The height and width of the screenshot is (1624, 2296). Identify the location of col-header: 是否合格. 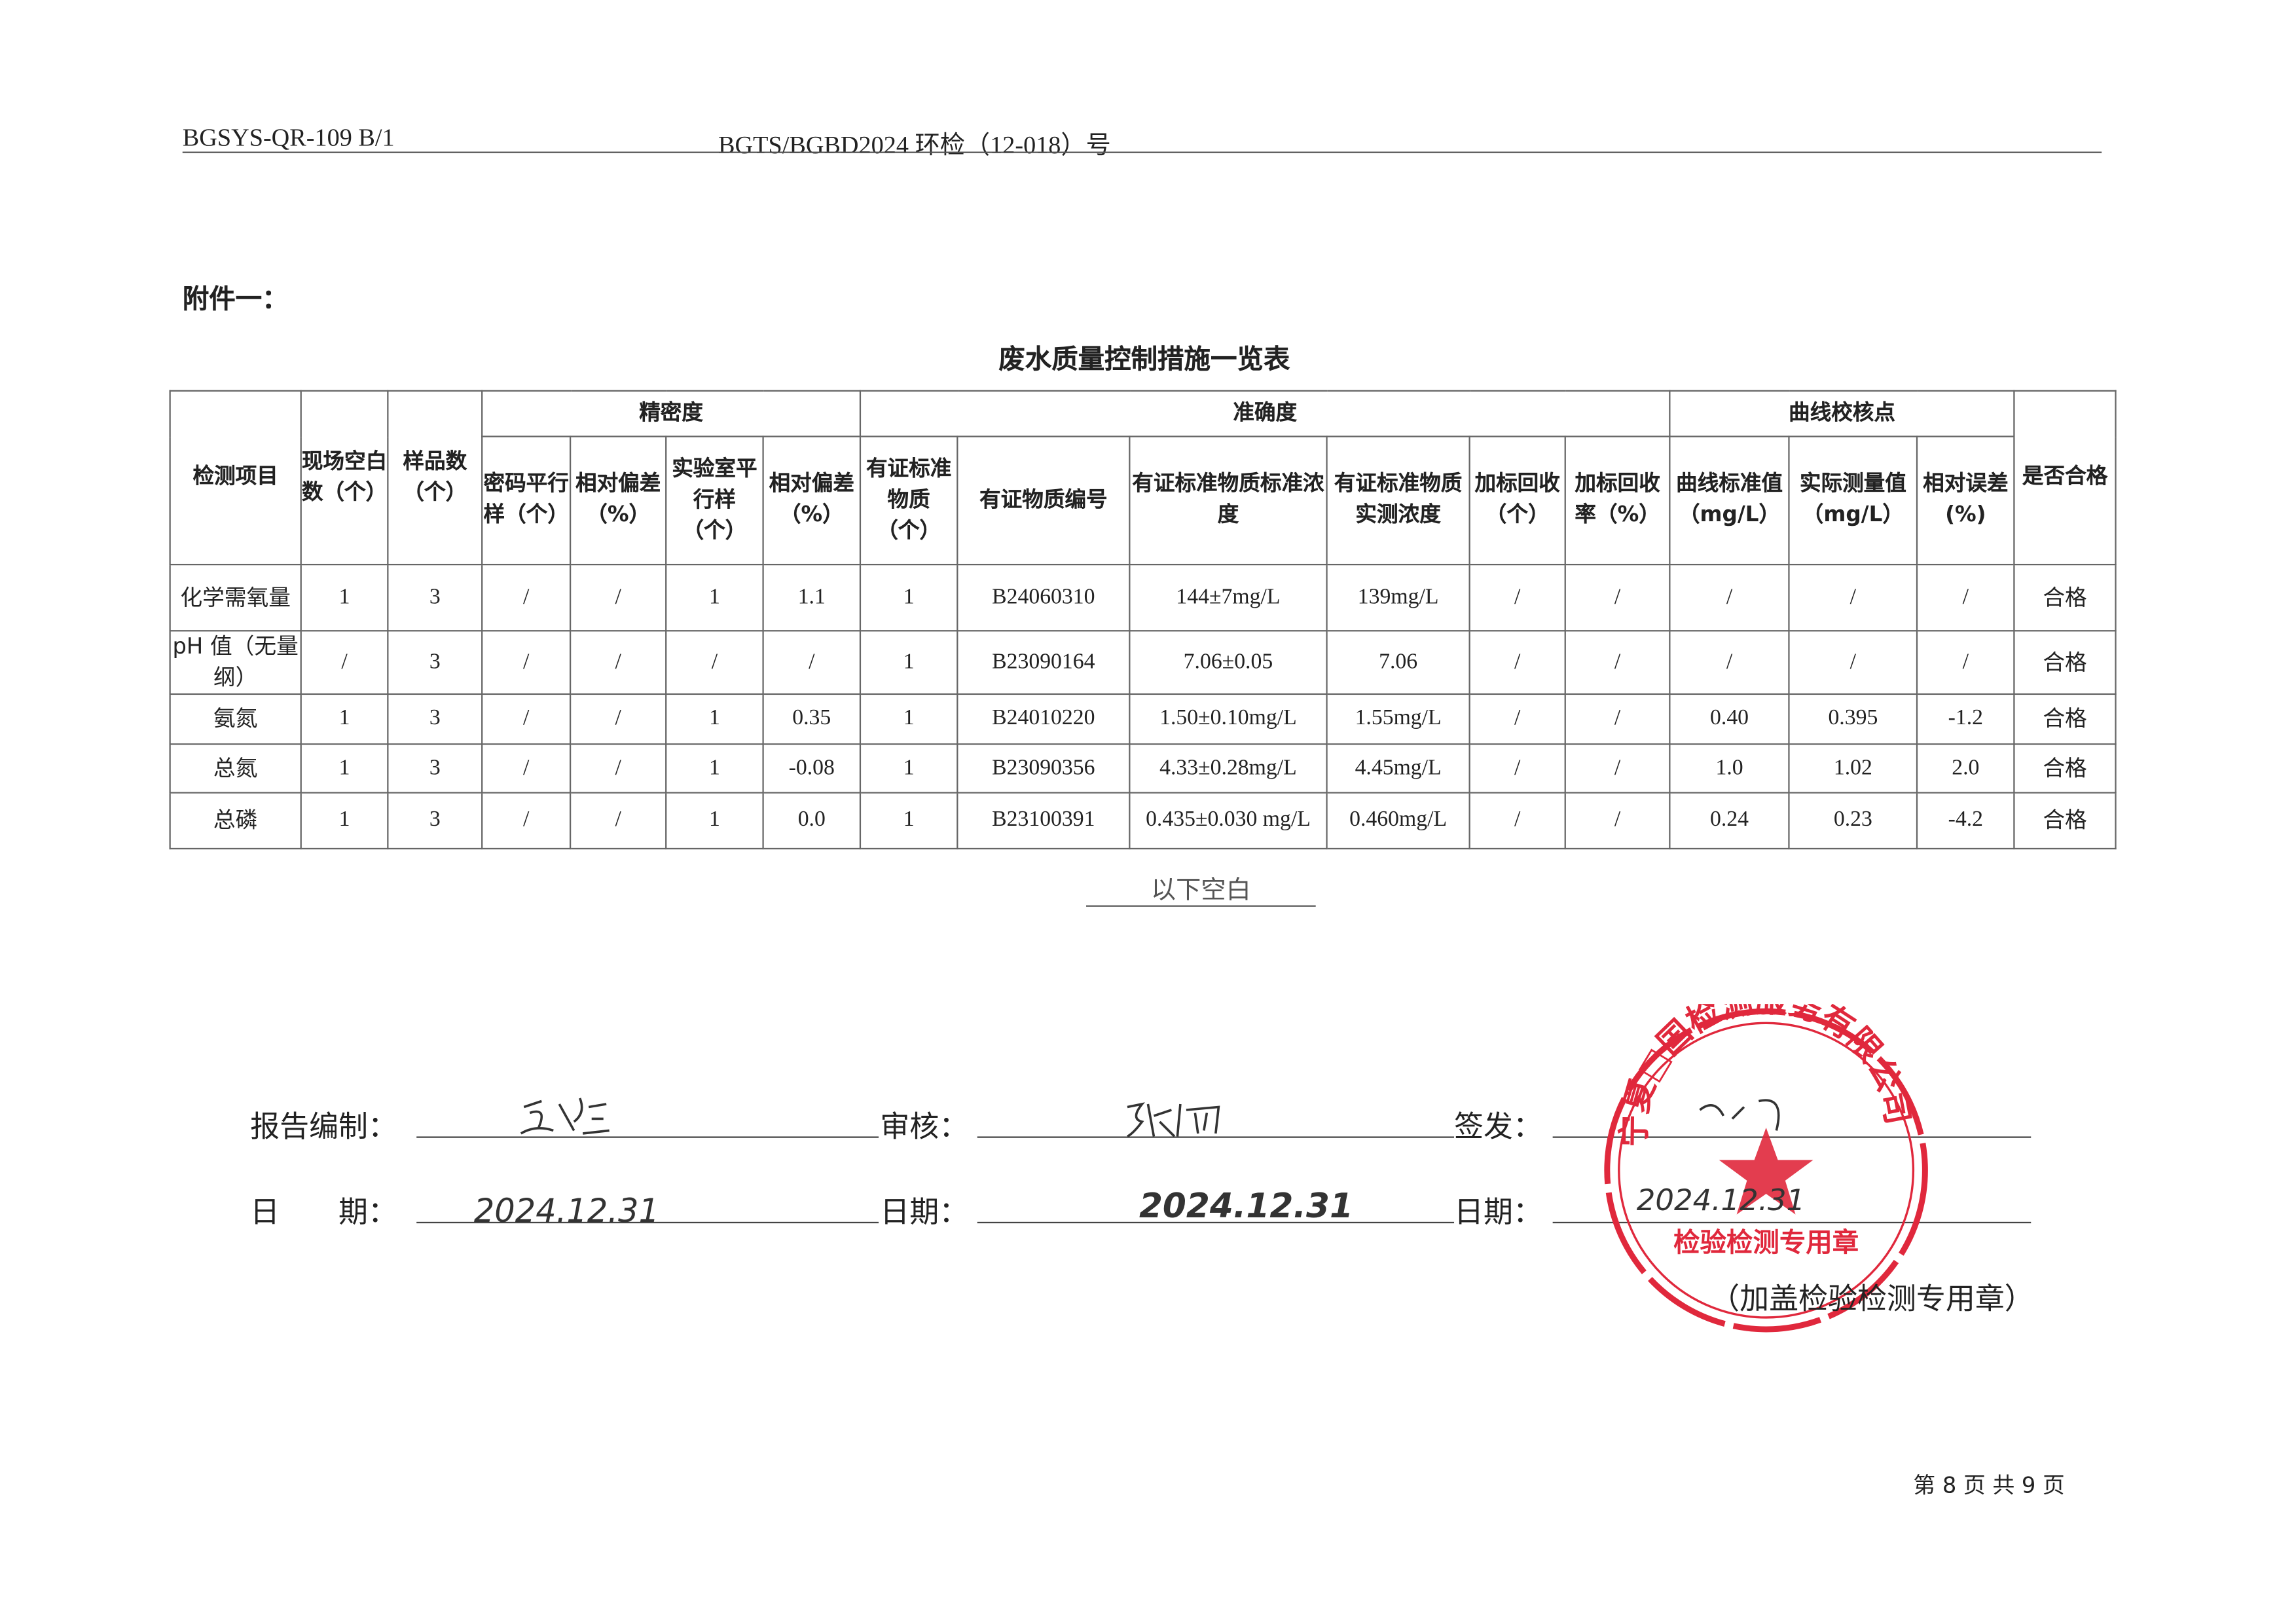
(2065, 478).